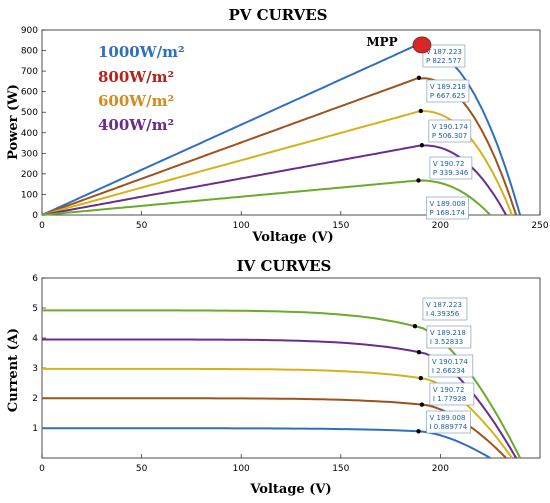 This screenshot has width=550, height=503. I want to click on pv-y-tick-label: 500, so click(29, 113).